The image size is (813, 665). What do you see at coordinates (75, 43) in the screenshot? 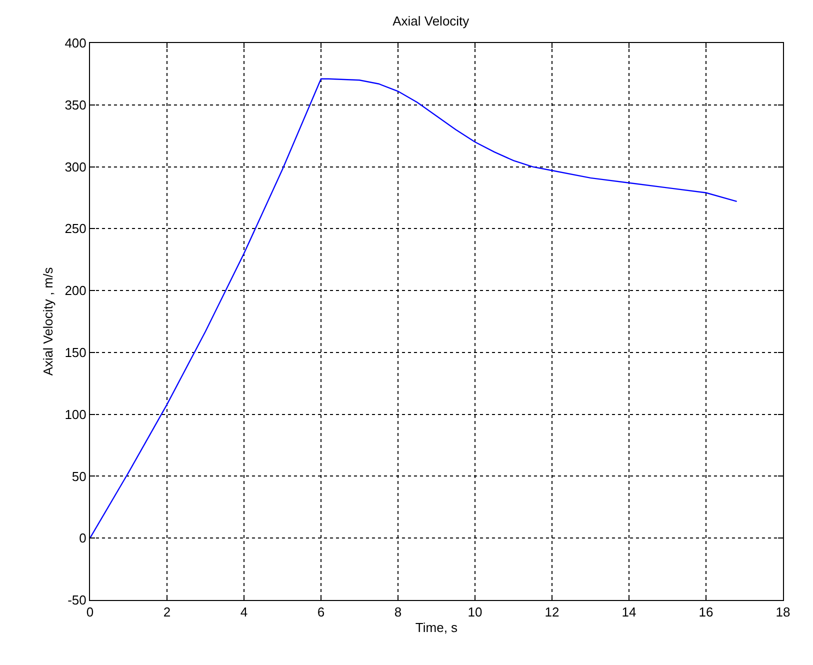
I see `y-tick-label: 400` at bounding box center [75, 43].